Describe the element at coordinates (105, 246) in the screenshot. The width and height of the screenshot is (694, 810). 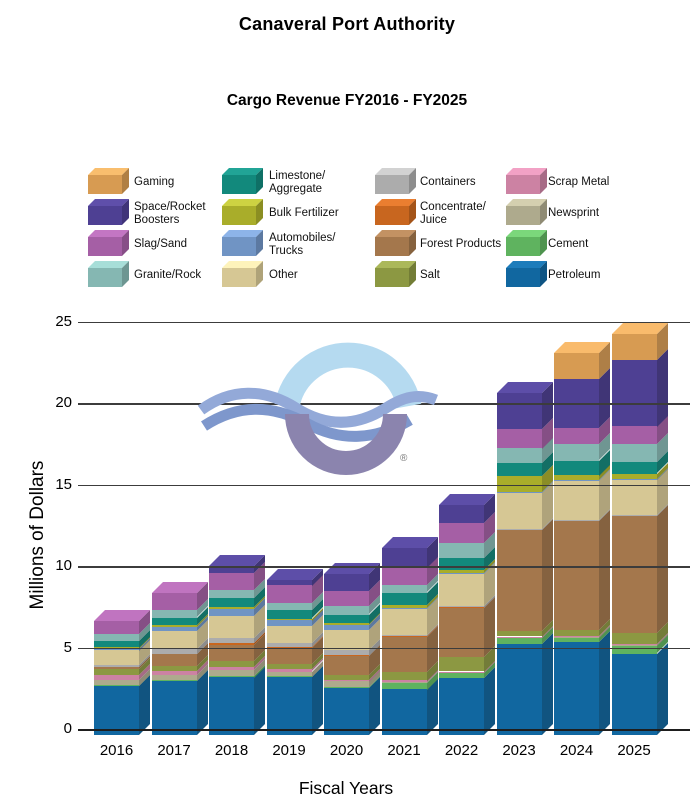
I see `legend-swatch-slag-sand` at that location.